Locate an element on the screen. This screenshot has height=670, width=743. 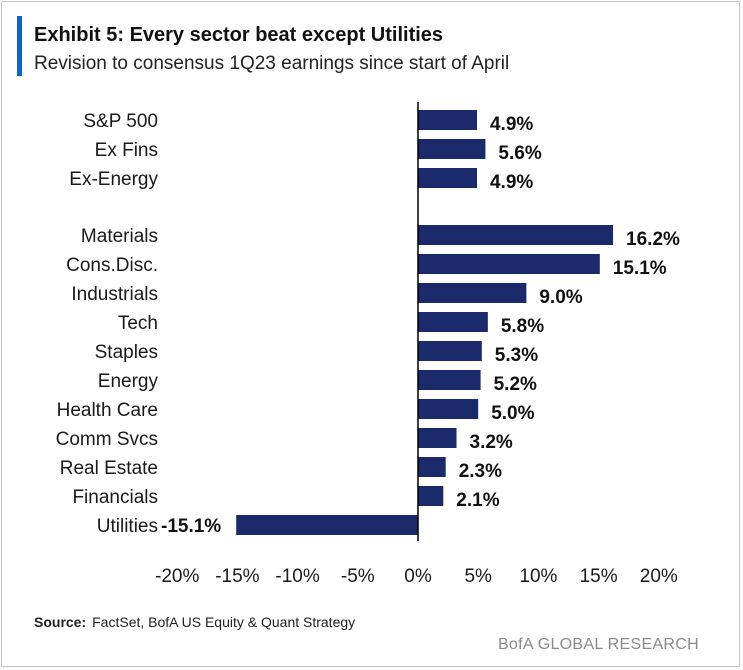
category-label: Energy is located at coordinates (128, 381).